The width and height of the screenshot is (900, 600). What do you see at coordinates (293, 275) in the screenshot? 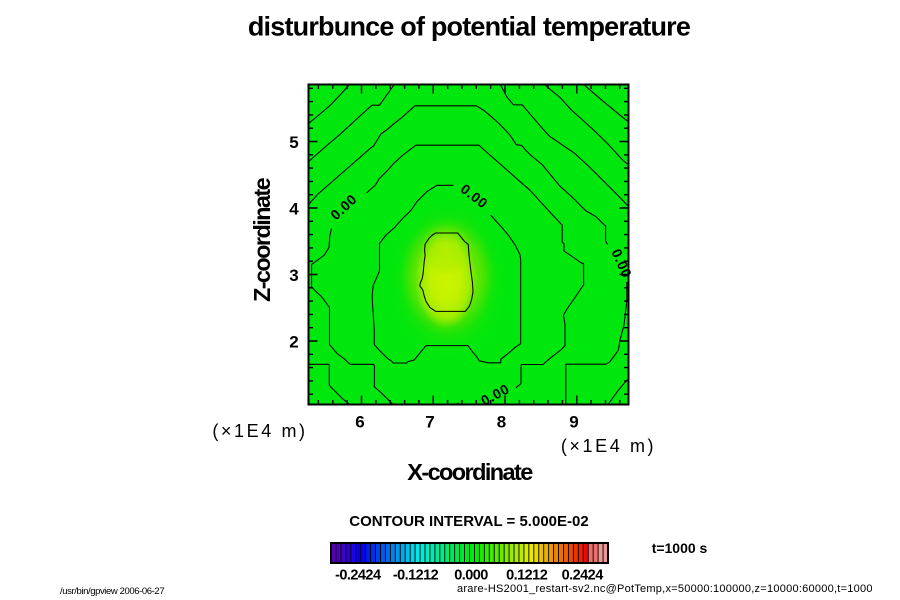
I see `svg-text: 3` at bounding box center [293, 275].